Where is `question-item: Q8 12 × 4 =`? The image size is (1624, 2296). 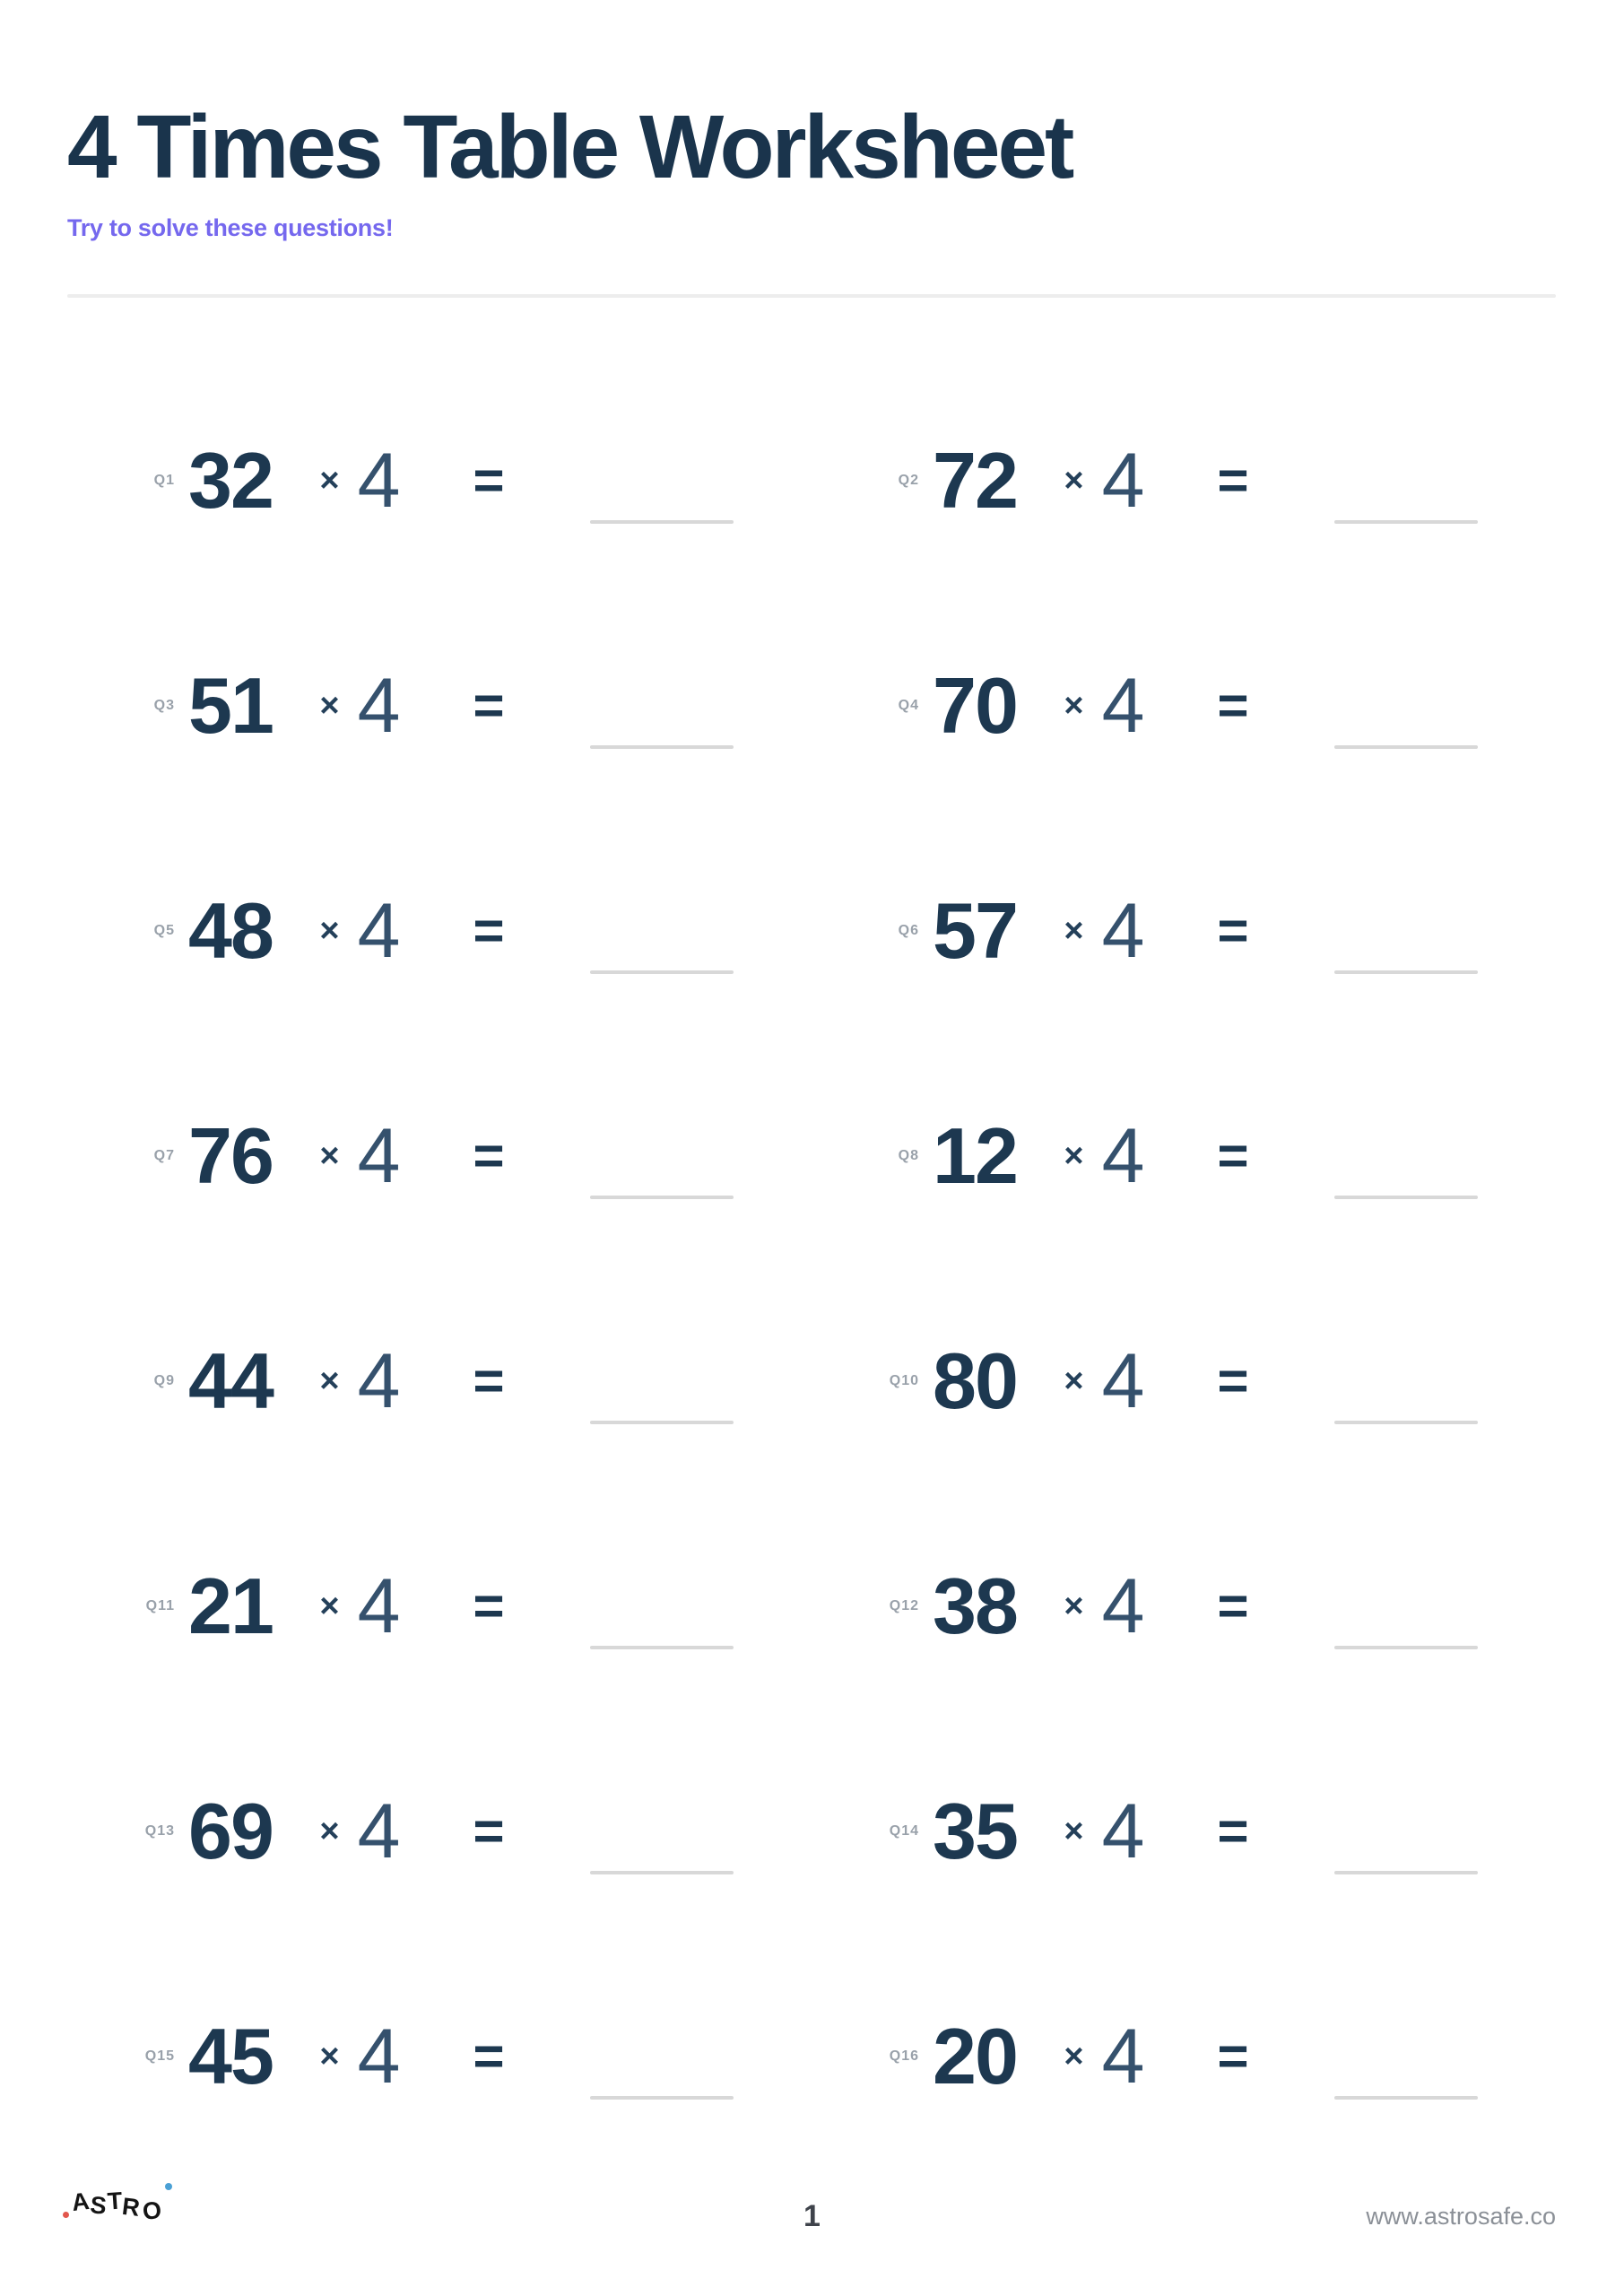
question-item: Q8 12 × 4 = is located at coordinates (1184, 1155).